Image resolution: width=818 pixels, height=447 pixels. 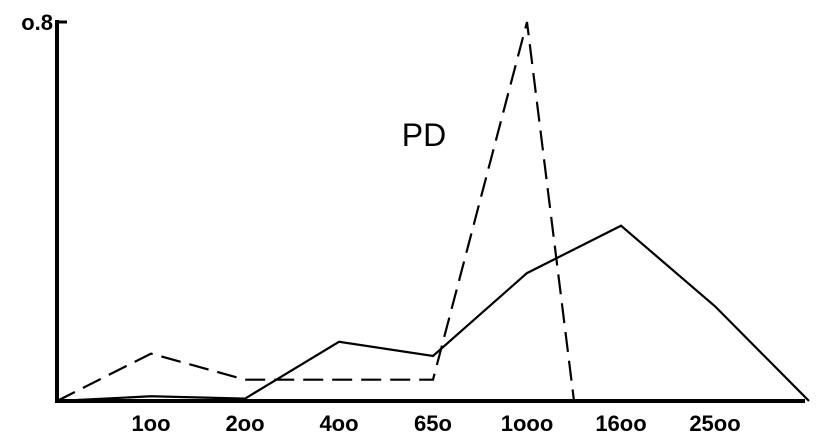 I want to click on x-tick-label: 25oo, so click(x=714, y=423).